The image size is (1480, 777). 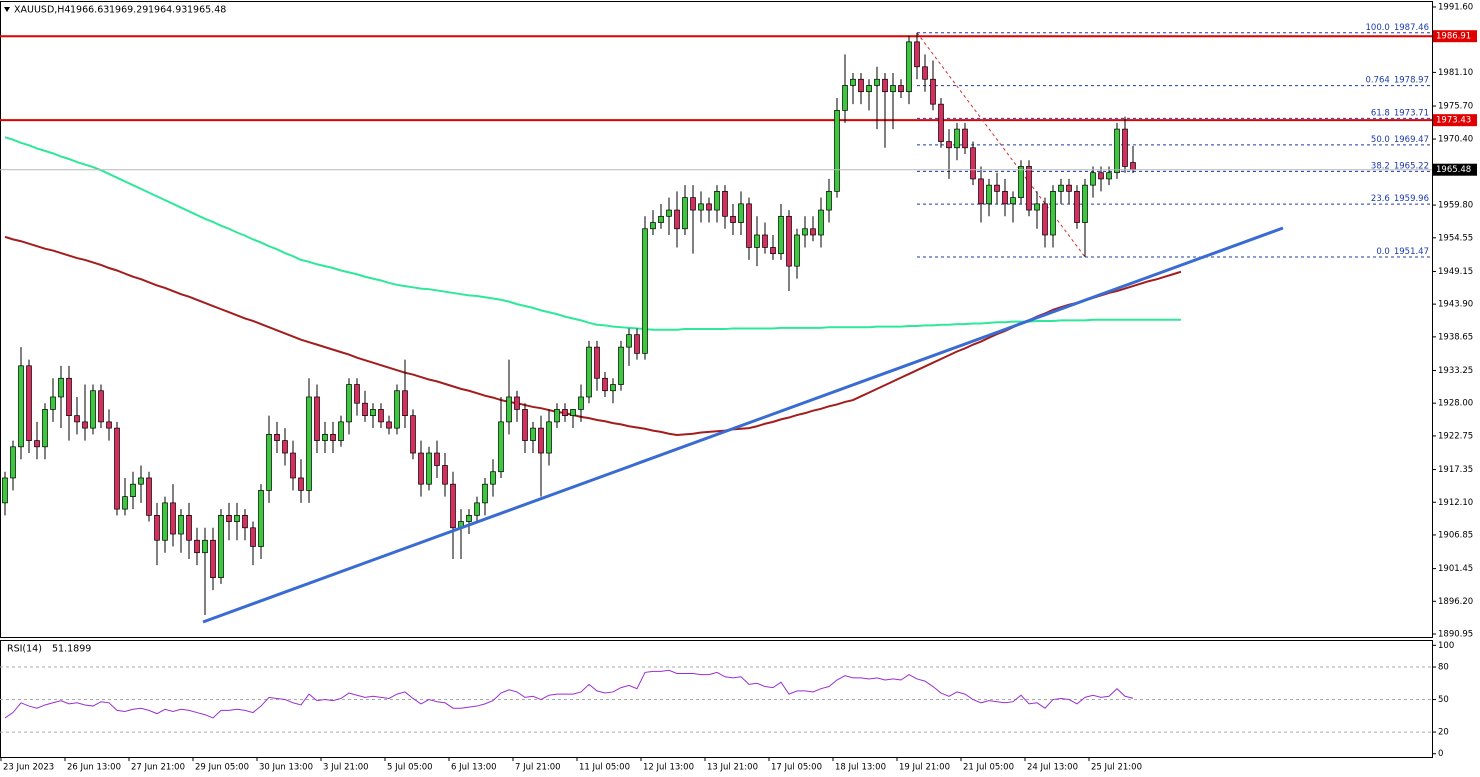 What do you see at coordinates (1378, 80) in the screenshot?
I see `fib-level-label: 0.764` at bounding box center [1378, 80].